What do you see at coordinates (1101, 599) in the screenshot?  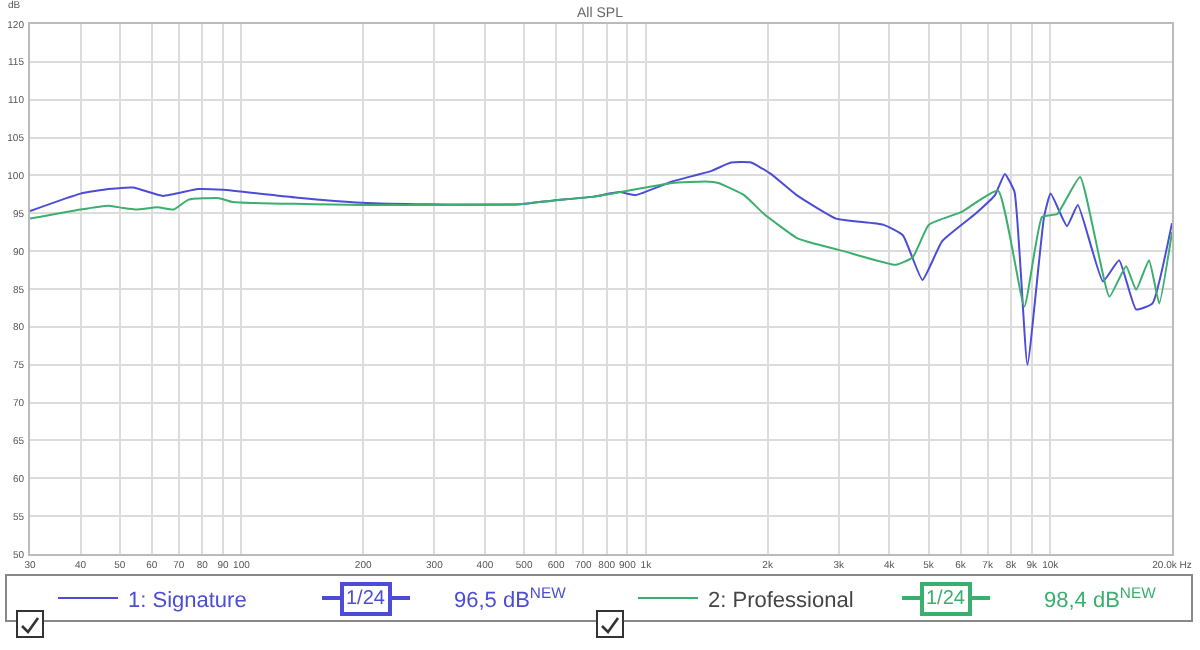 I see `text: 98,4 dB$^{NEW}$` at bounding box center [1101, 599].